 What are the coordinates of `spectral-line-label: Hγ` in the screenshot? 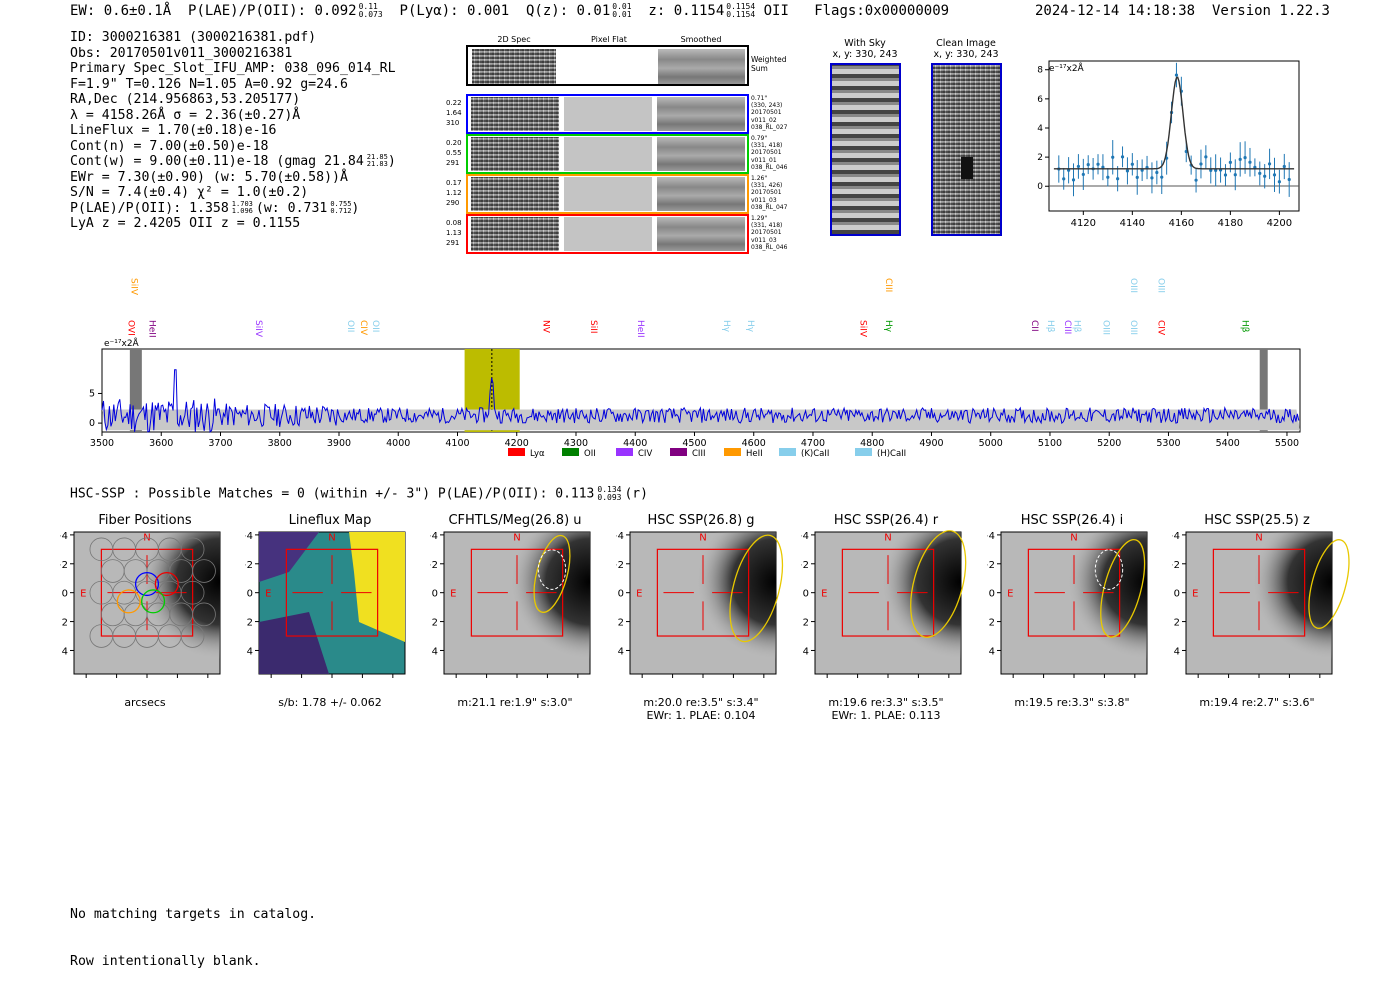 It's located at (726, 326).